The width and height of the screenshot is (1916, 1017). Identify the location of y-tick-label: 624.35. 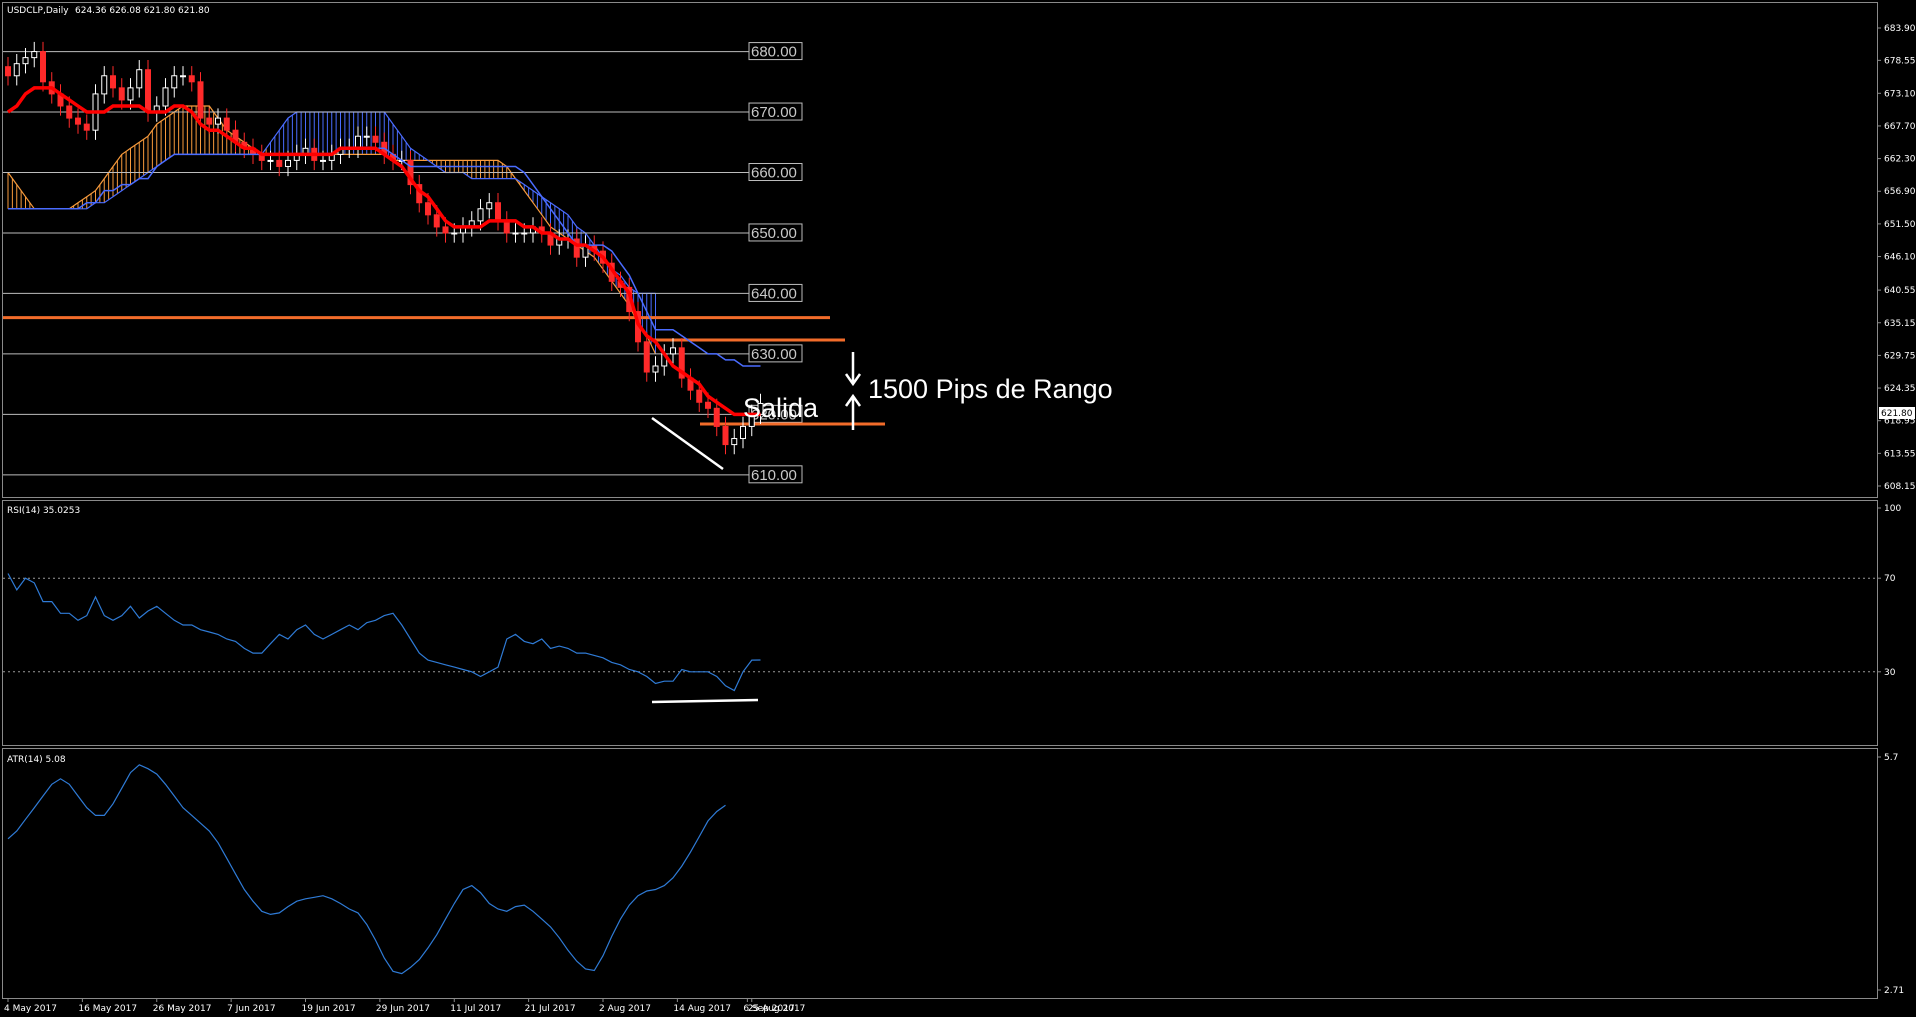
(1900, 389).